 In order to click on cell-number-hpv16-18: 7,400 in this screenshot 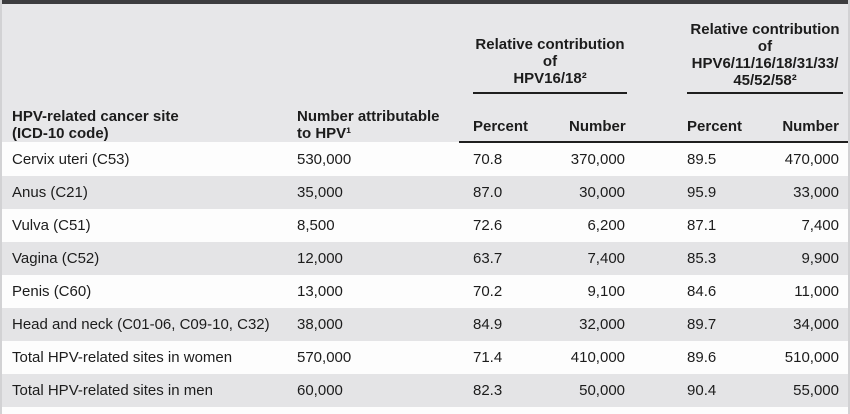, I will do `click(606, 258)`.